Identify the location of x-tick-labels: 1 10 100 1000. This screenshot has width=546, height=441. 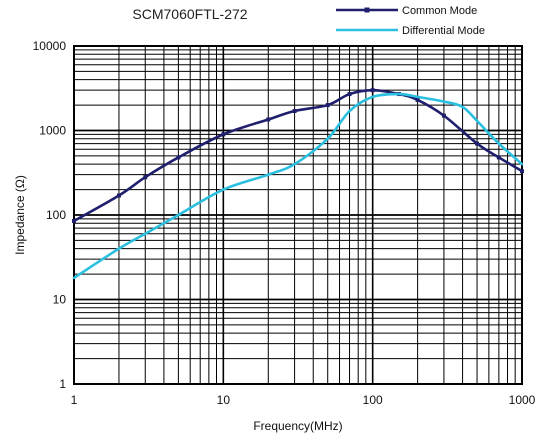
(303, 400).